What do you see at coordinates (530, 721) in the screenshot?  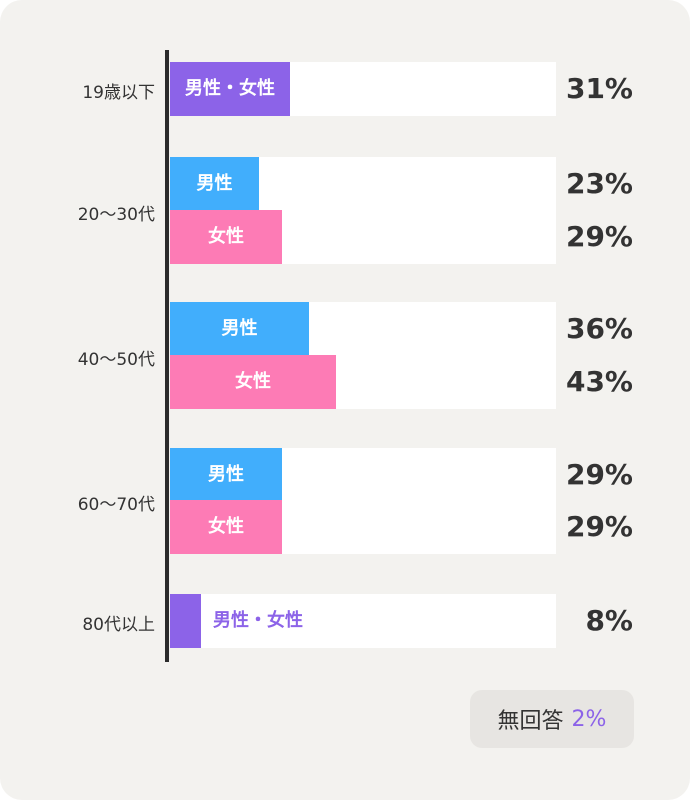 I see `no-answer-label: 無回答` at bounding box center [530, 721].